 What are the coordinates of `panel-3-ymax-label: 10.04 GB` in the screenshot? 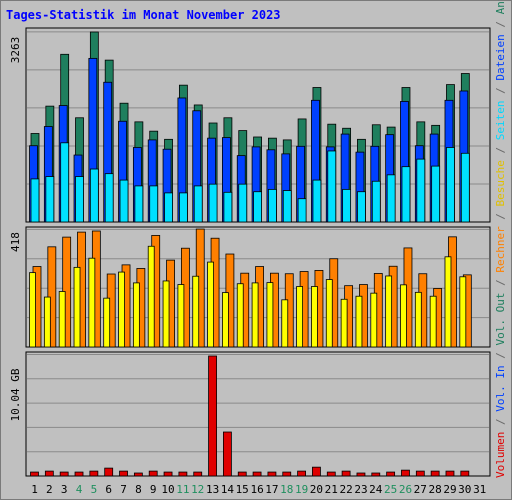 It's located at (15, 394).